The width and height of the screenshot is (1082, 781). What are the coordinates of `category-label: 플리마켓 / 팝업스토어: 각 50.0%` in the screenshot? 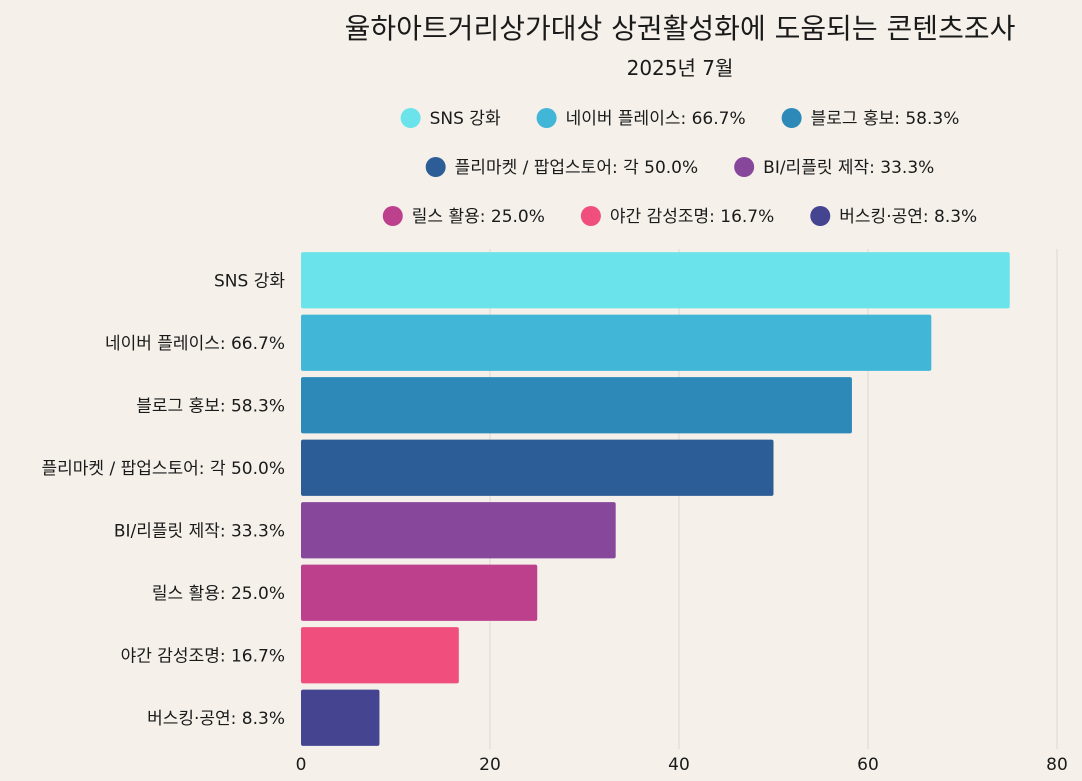 It's located at (163, 469).